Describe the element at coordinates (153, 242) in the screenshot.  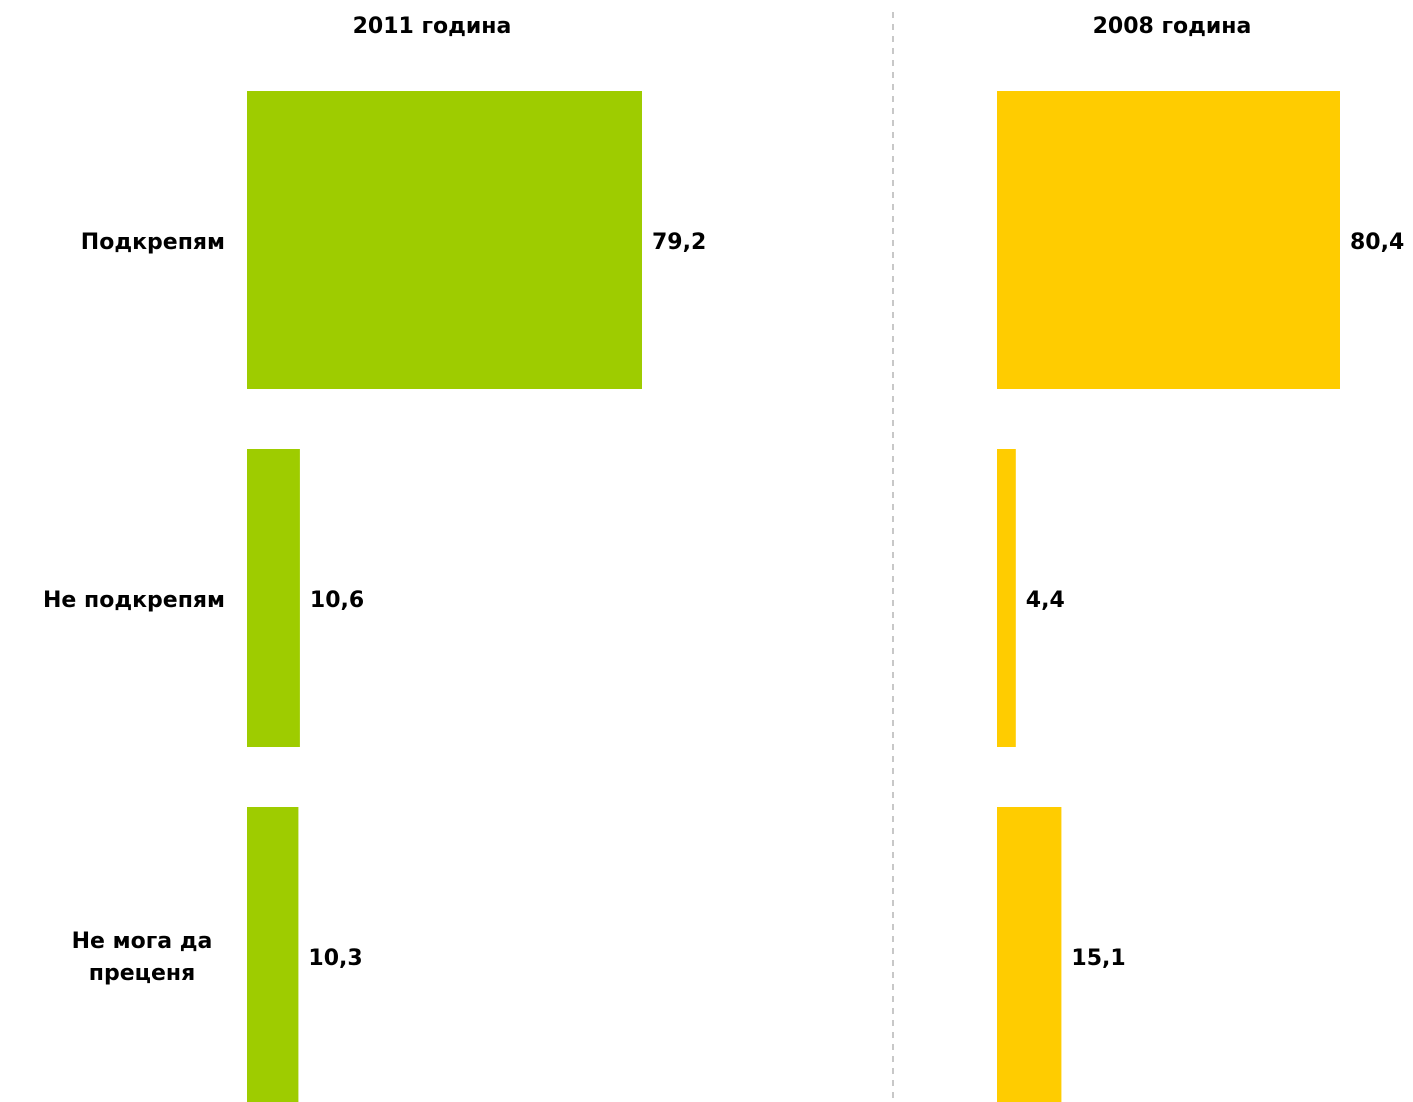
I see `category-label-support: Подкрепям` at that location.